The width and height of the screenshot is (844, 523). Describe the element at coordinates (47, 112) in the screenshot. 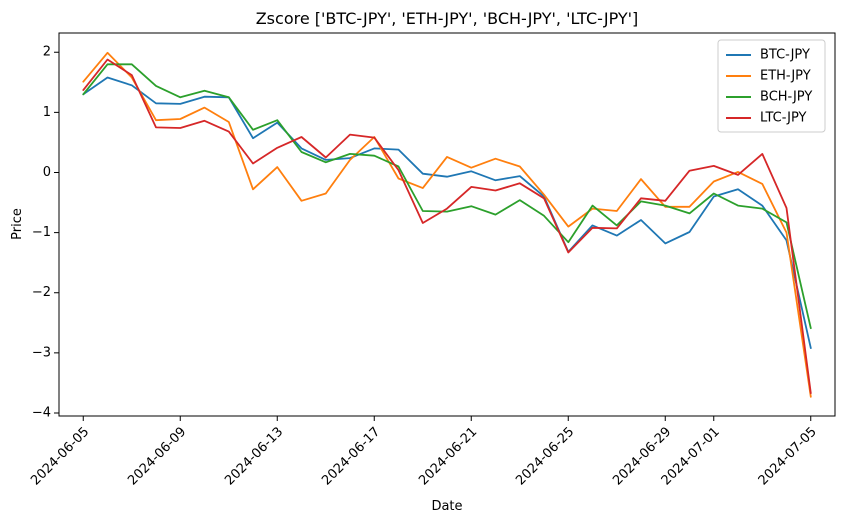

I see `y-tick-label: 1` at that location.